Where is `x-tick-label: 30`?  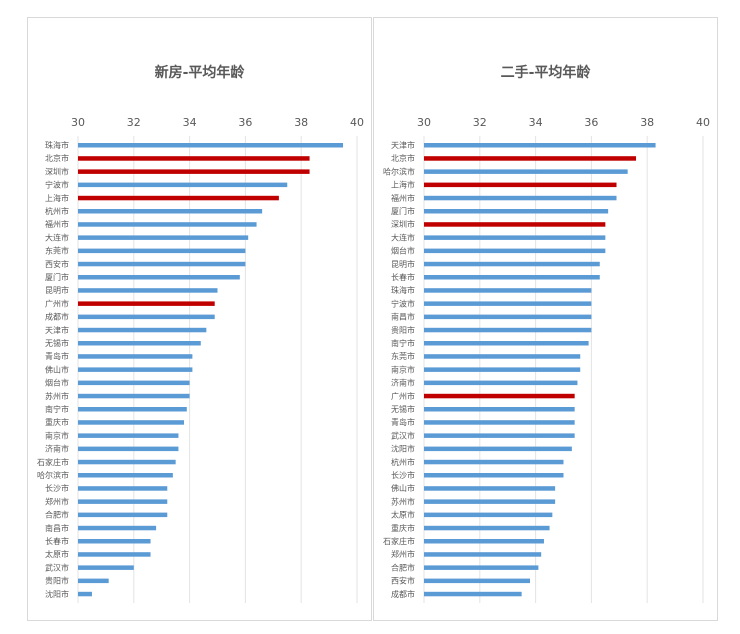 x-tick-label: 30 is located at coordinates (424, 122).